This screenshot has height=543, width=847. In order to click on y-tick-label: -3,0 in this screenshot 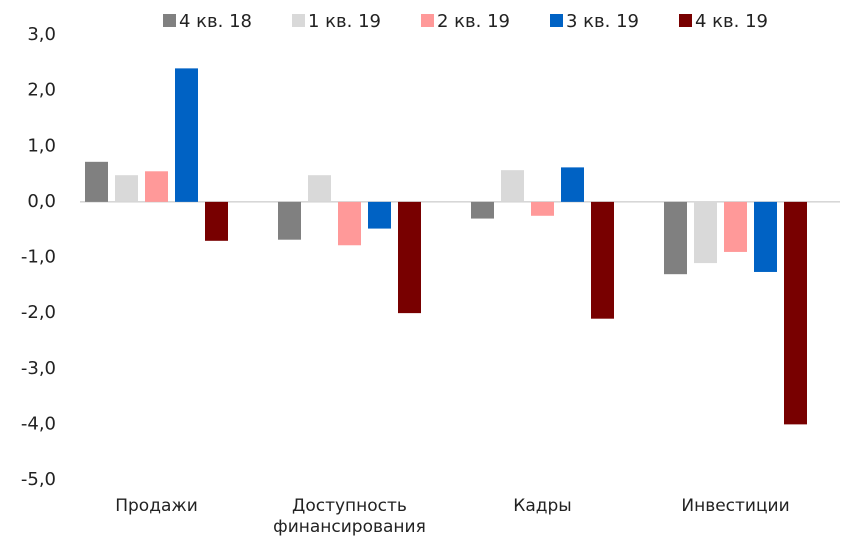, I will do `click(38, 368)`.